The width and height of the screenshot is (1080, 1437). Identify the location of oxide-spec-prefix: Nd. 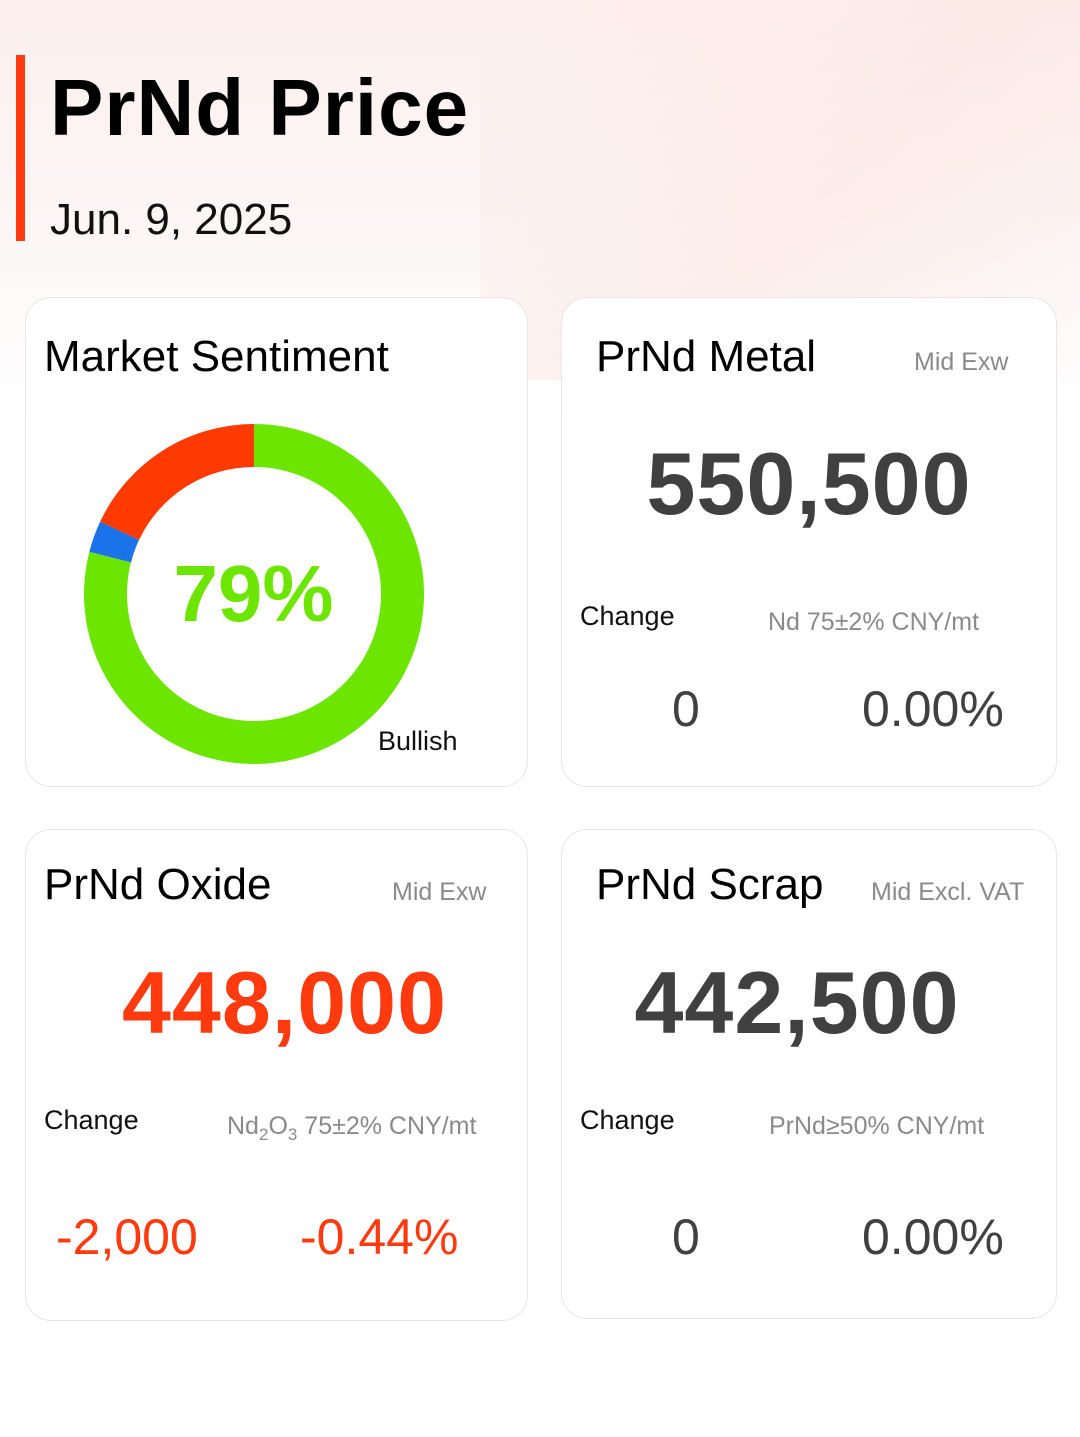
(243, 1126).